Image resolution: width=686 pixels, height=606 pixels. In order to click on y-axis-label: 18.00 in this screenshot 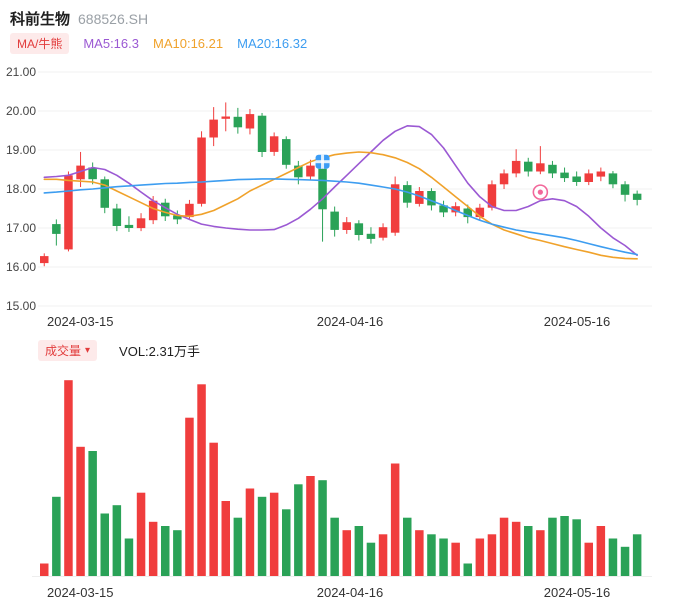, I will do `click(21, 189)`.